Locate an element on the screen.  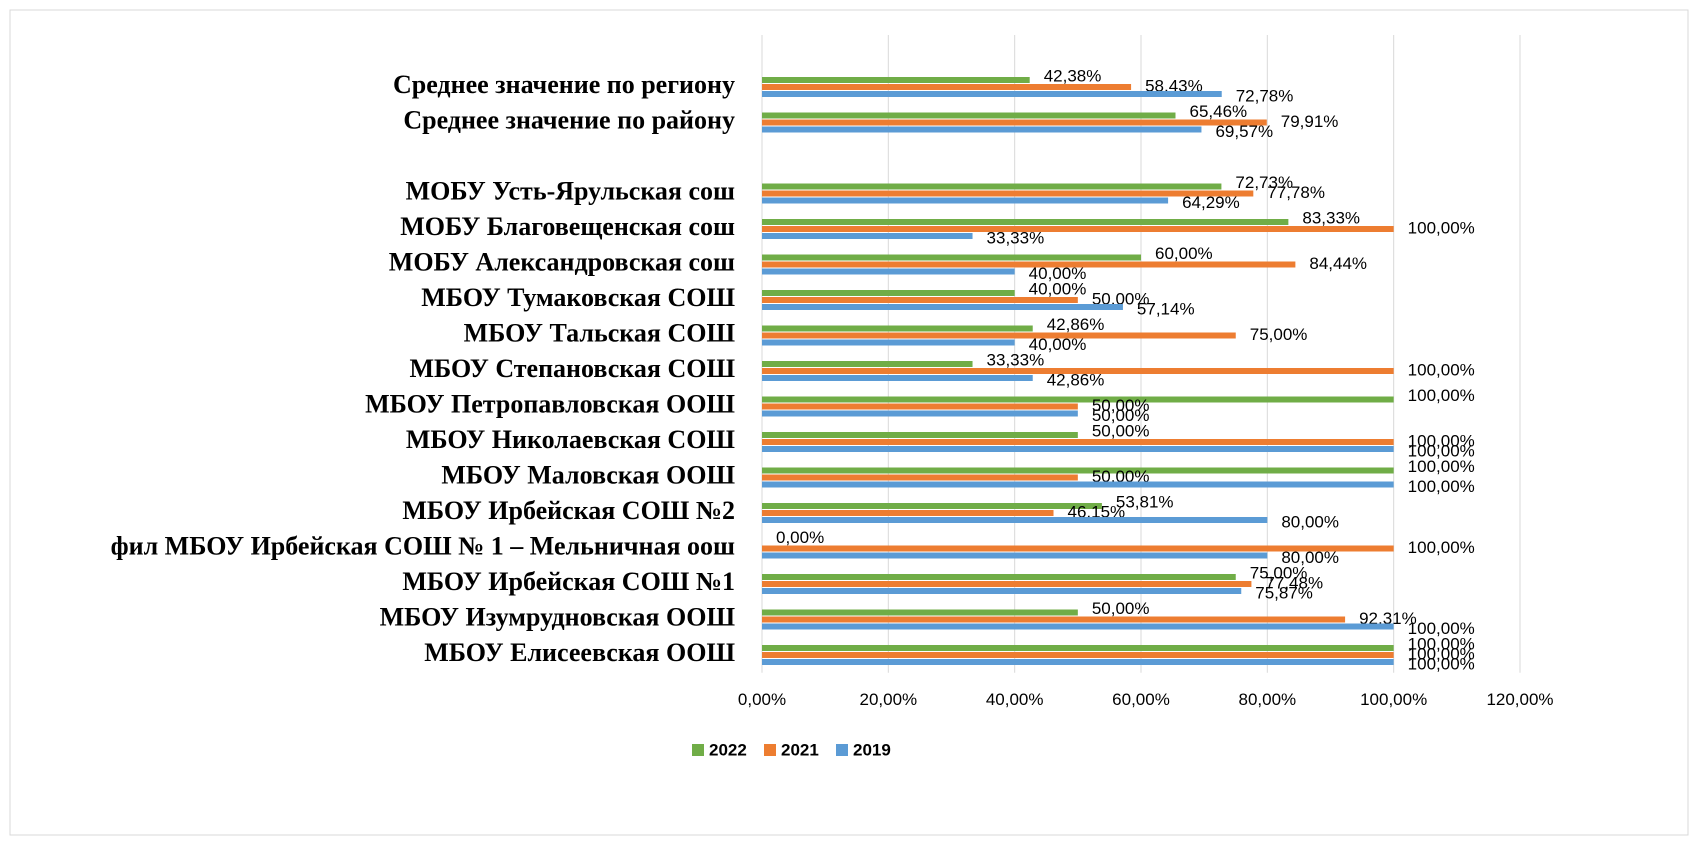
x-tick-label: 40,00% is located at coordinates (1015, 699).